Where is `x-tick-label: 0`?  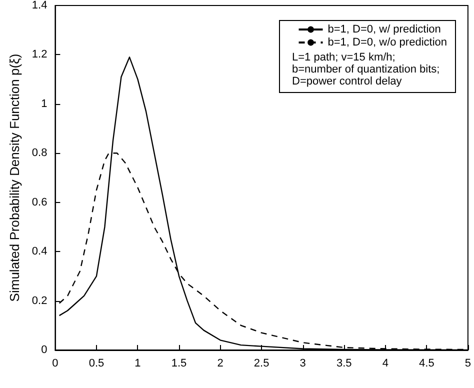 x-tick-label: 0 is located at coordinates (55, 364).